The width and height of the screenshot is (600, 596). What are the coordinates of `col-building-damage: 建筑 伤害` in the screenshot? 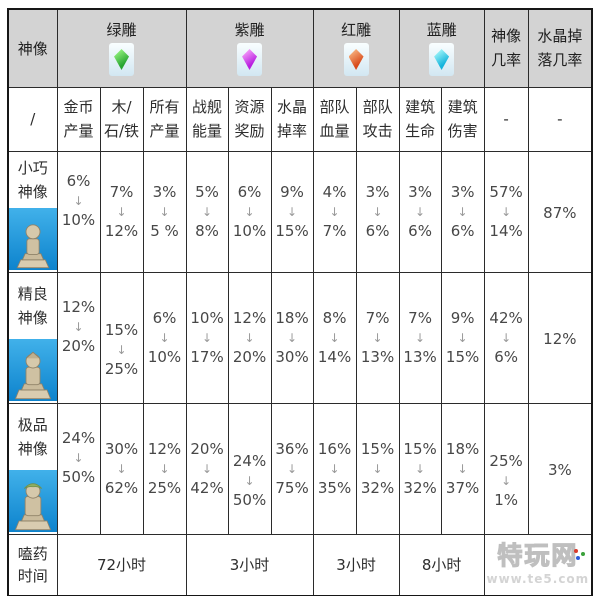 It's located at (462, 119).